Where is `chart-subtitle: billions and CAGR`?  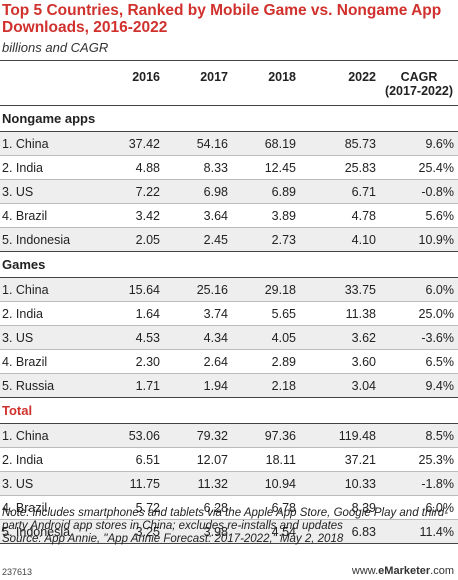 chart-subtitle: billions and CAGR is located at coordinates (55, 47).